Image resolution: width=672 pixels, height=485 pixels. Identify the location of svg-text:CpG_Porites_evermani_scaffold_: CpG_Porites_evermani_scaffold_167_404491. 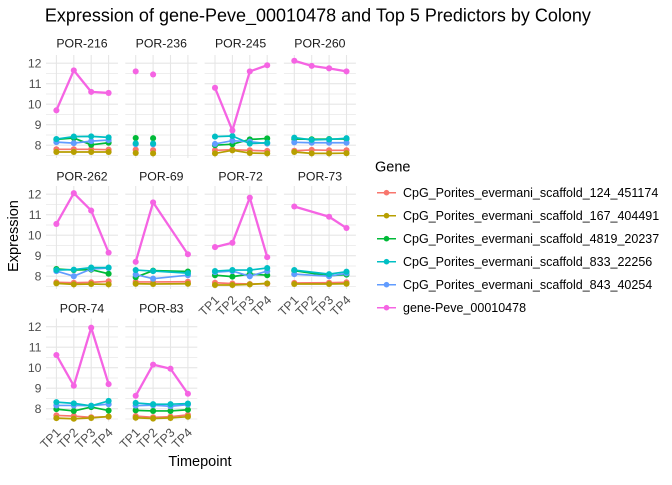
(531, 216).